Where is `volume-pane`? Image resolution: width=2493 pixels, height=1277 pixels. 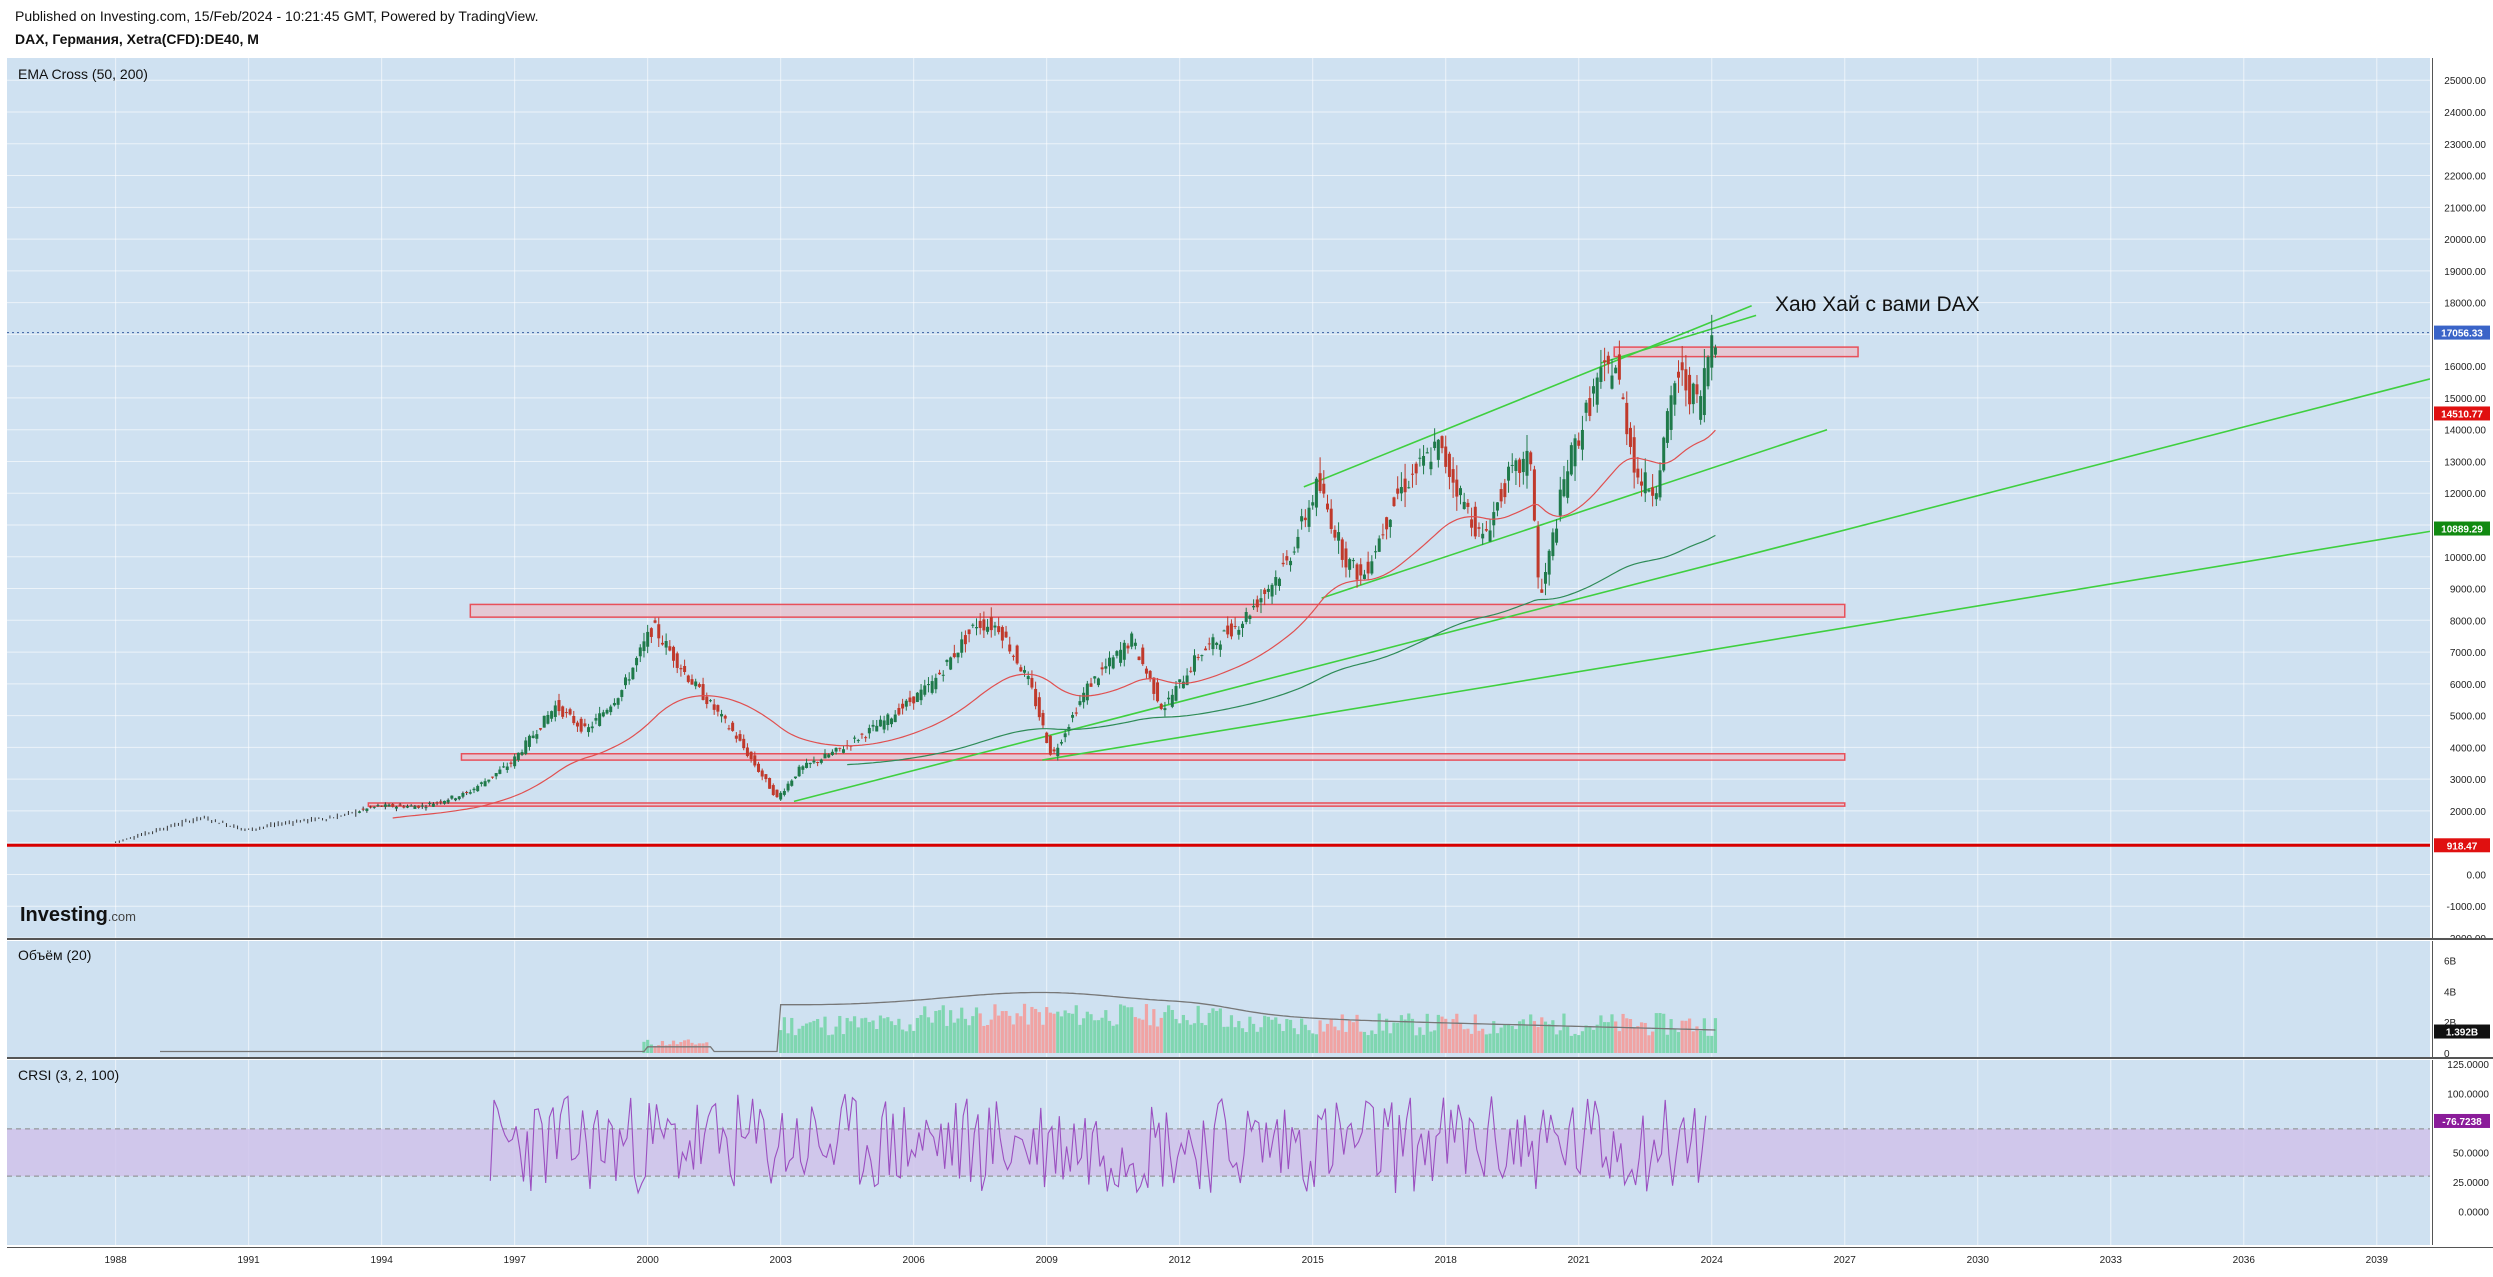 volume-pane is located at coordinates (1218, 999).